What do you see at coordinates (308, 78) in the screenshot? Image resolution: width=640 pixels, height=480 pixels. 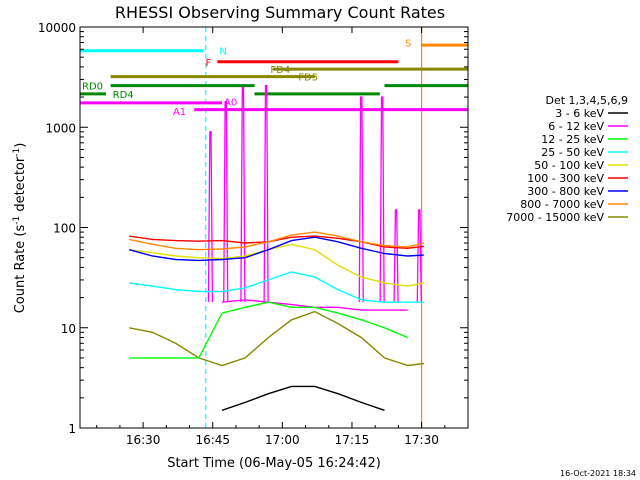 I see `flag-label-fd5: FD5` at bounding box center [308, 78].